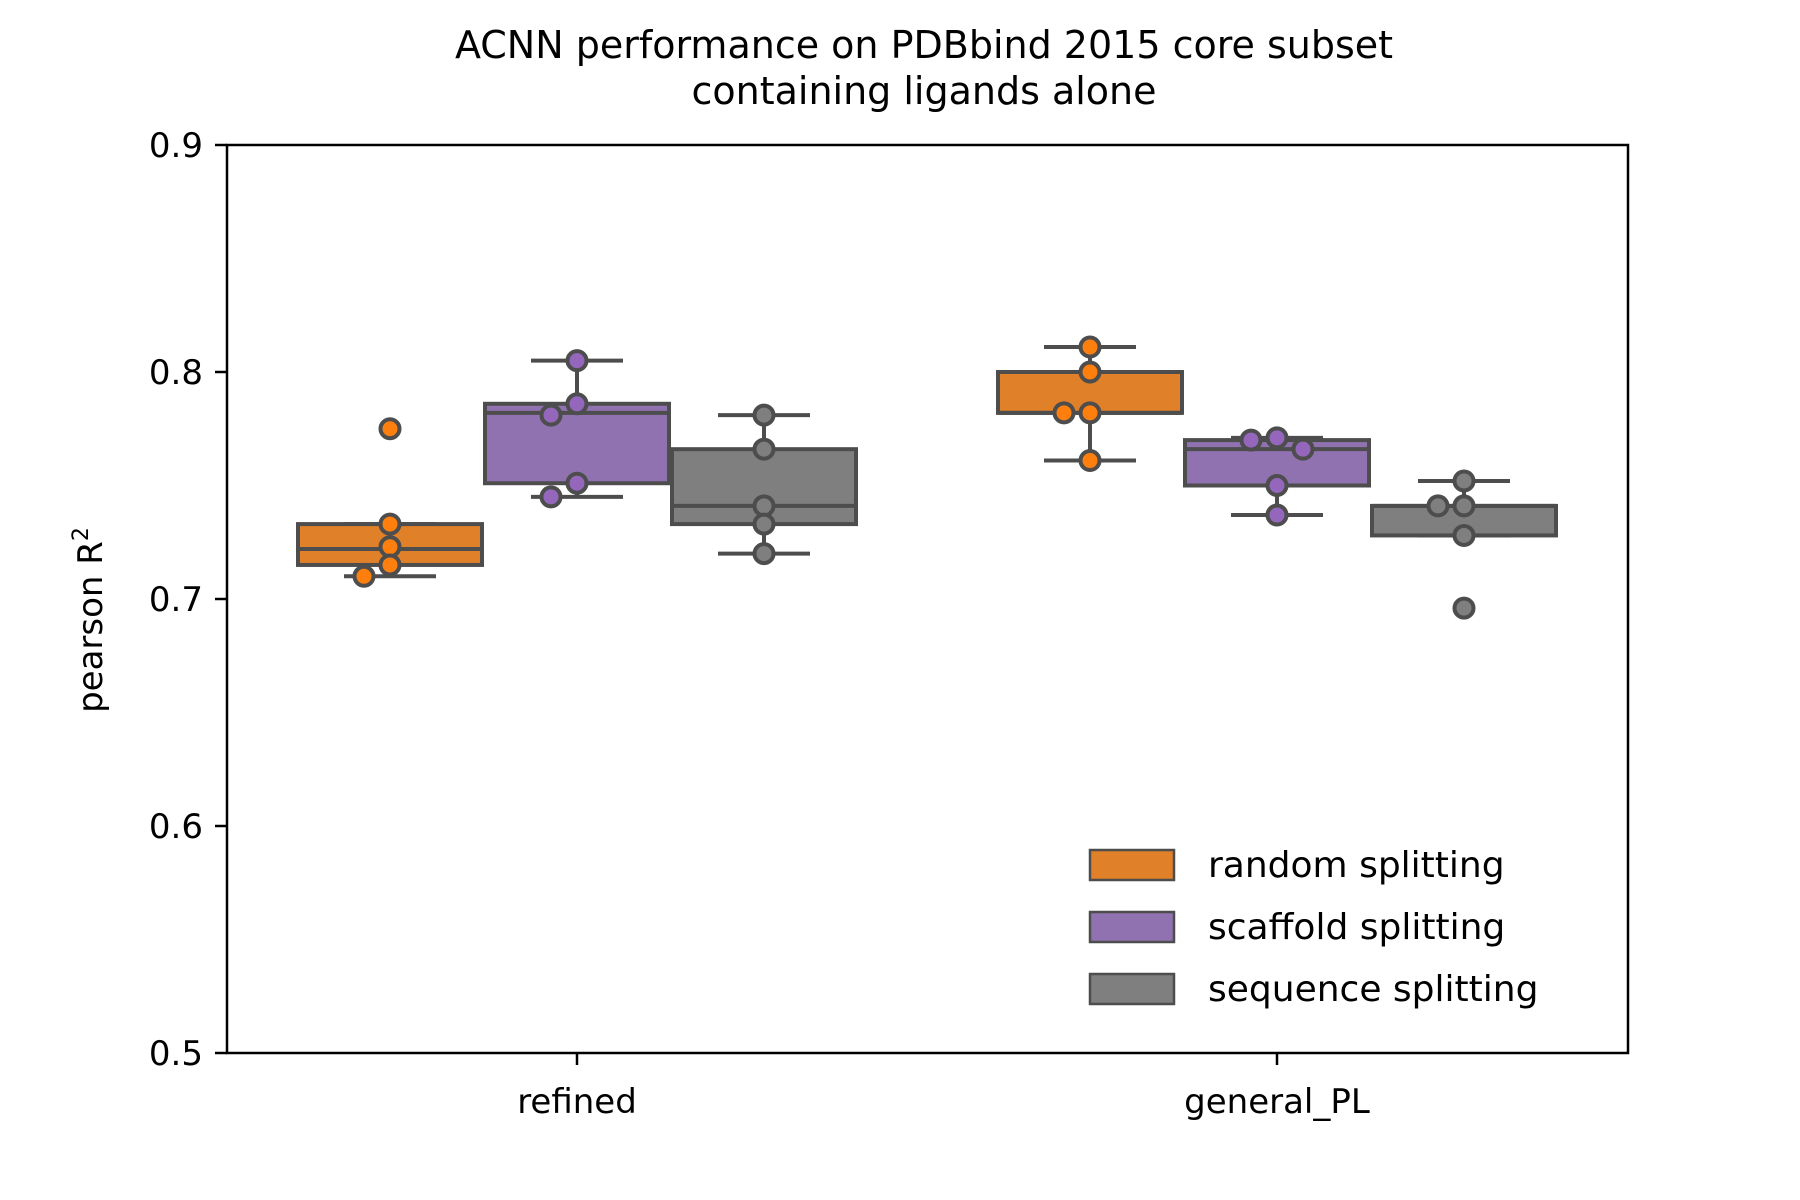 The height and width of the screenshot is (1200, 1800). What do you see at coordinates (1356, 865) in the screenshot?
I see `legend-label: random splitting` at bounding box center [1356, 865].